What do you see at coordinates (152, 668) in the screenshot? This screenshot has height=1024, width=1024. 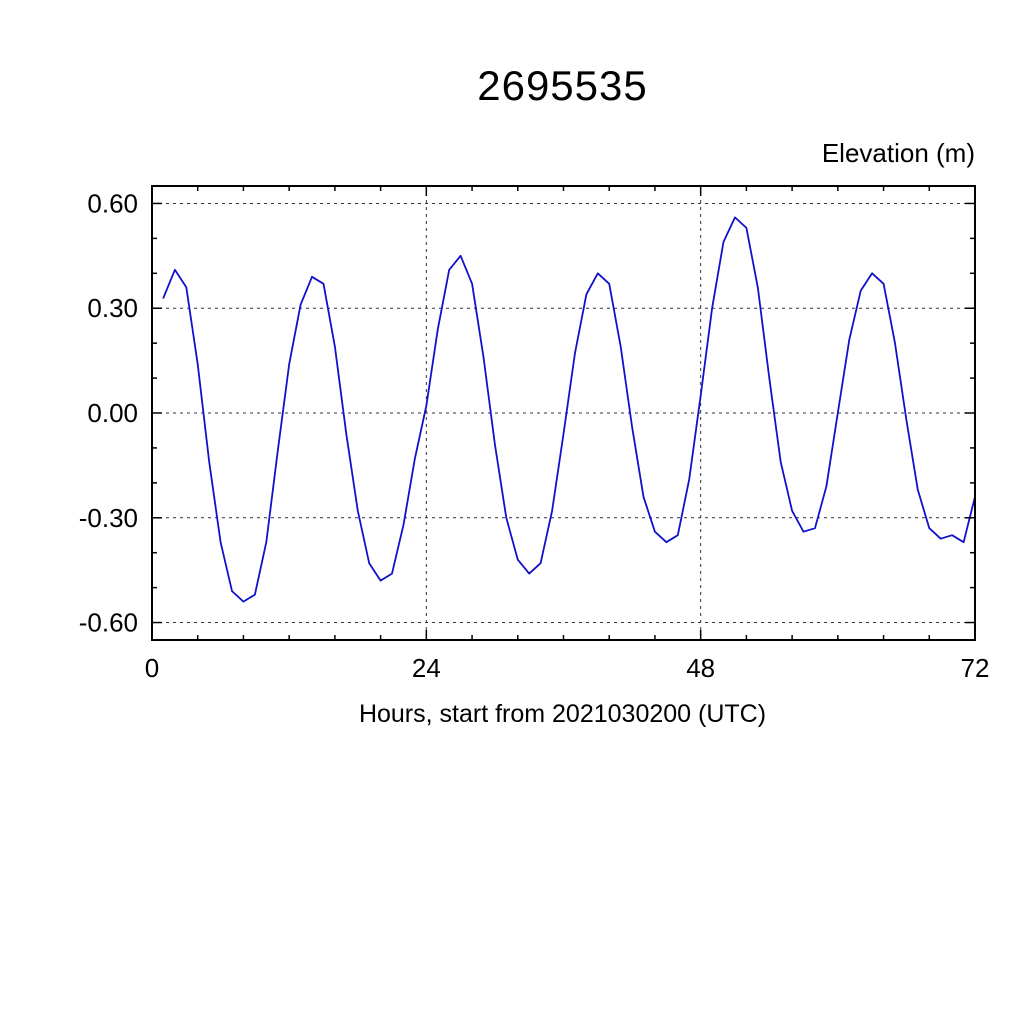 I see `x-tick-label: 0` at bounding box center [152, 668].